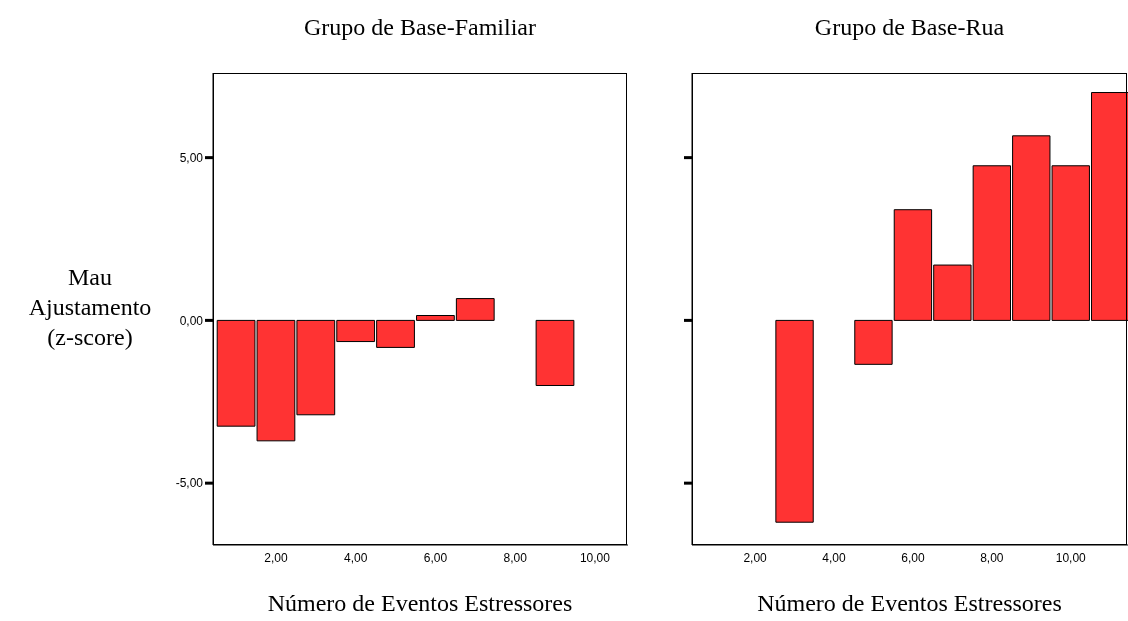 This screenshot has height=621, width=1128. What do you see at coordinates (189, 483) in the screenshot?
I see `y-tick-label: -5,00` at bounding box center [189, 483].